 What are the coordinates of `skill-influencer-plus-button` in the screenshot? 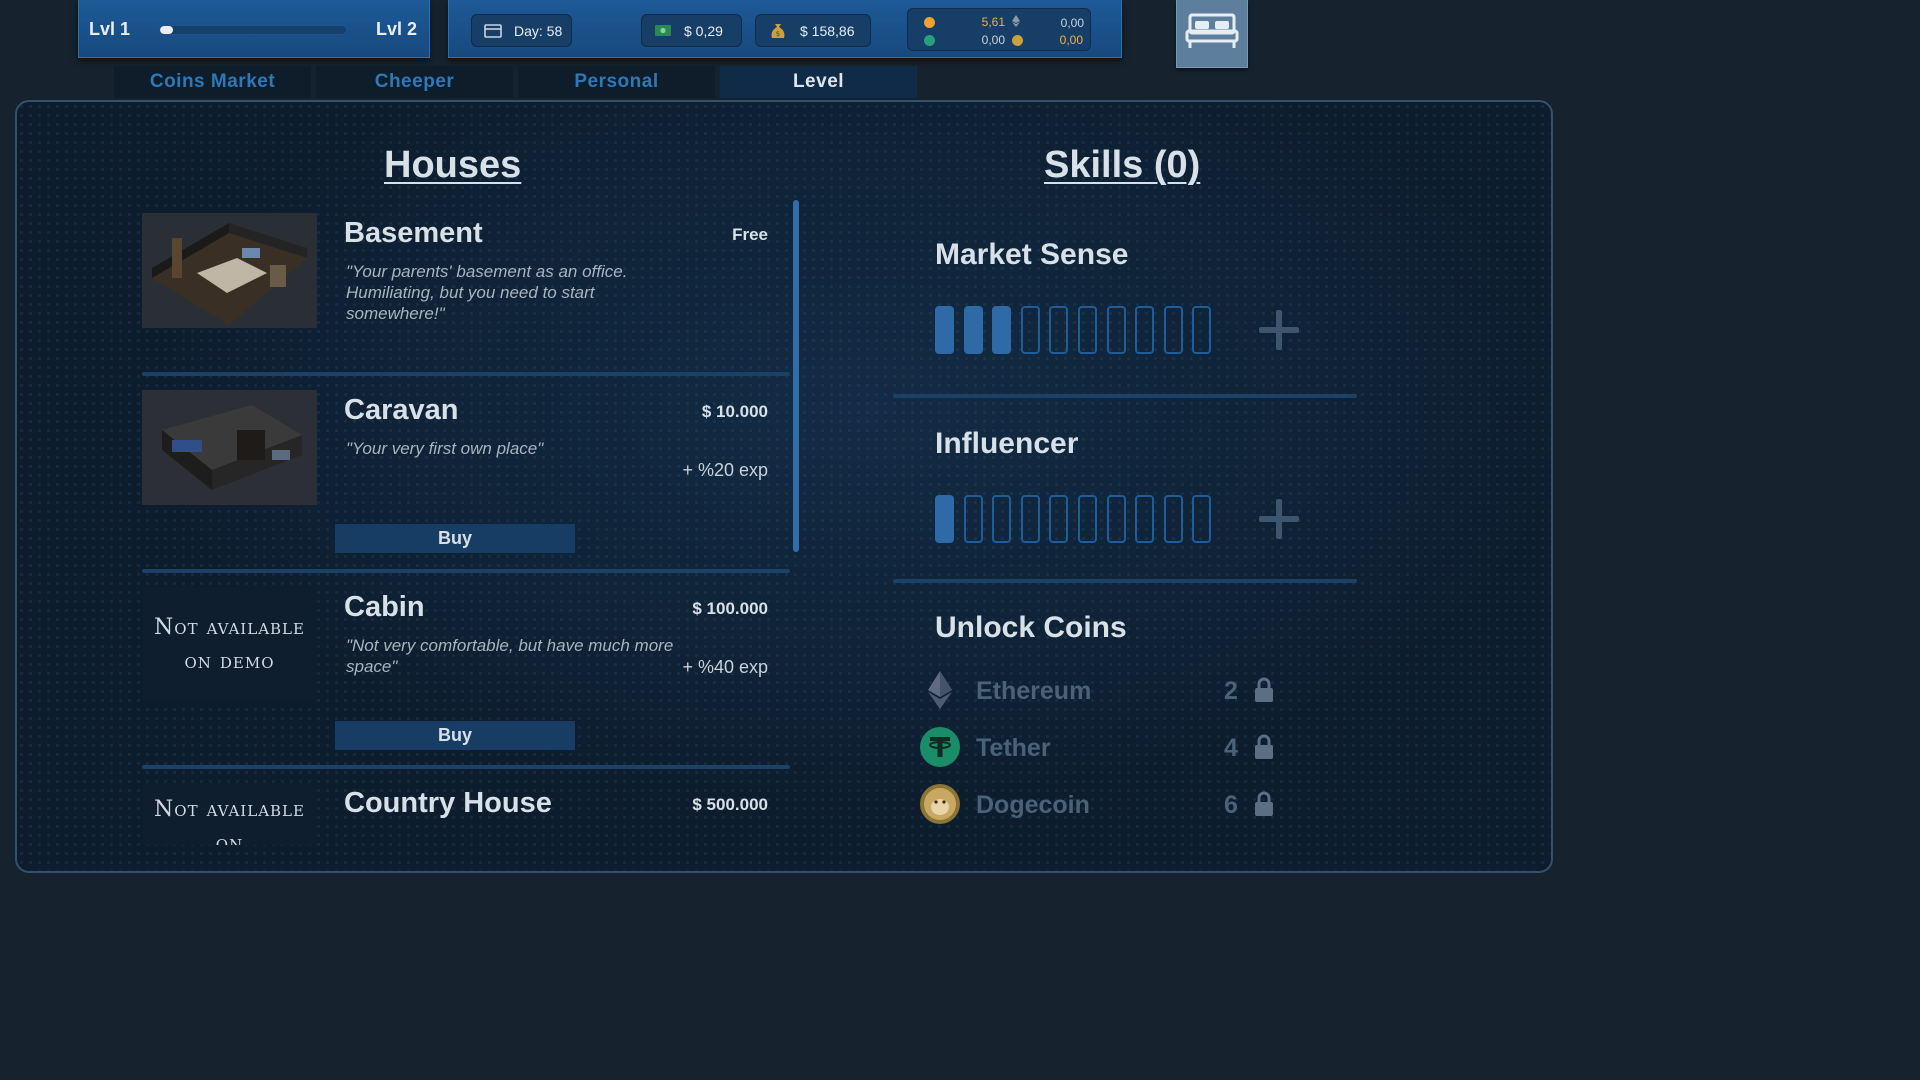 It's located at (1279, 519).